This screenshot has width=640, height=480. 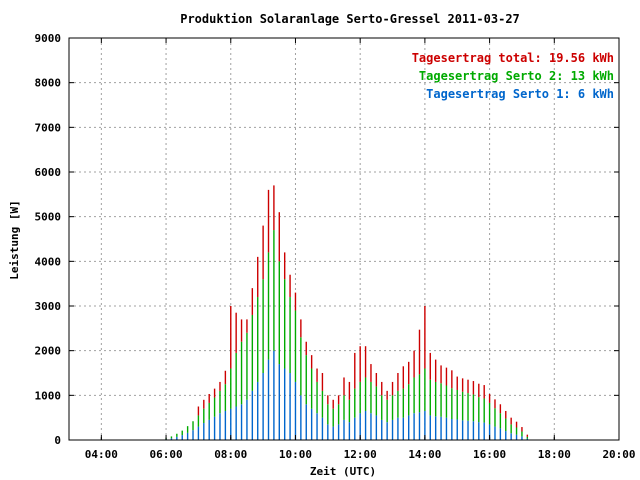 I want to click on x-tick-label-7: 18:00, so click(x=554, y=454).